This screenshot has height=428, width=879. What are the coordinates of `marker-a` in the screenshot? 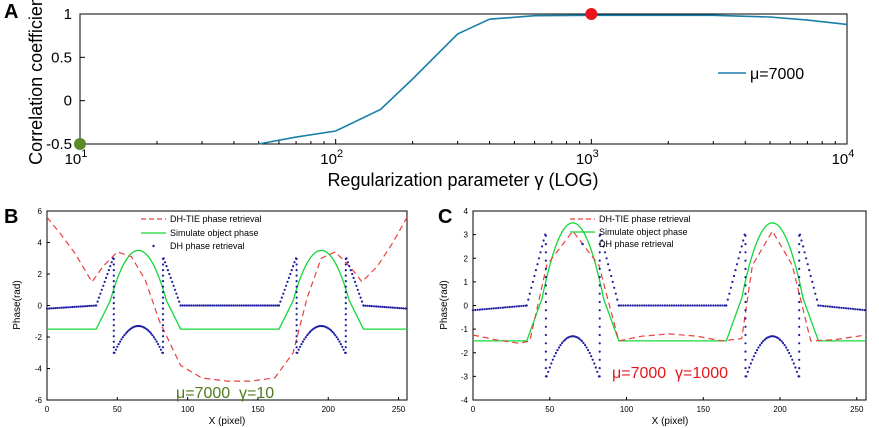 It's located at (80, 144).